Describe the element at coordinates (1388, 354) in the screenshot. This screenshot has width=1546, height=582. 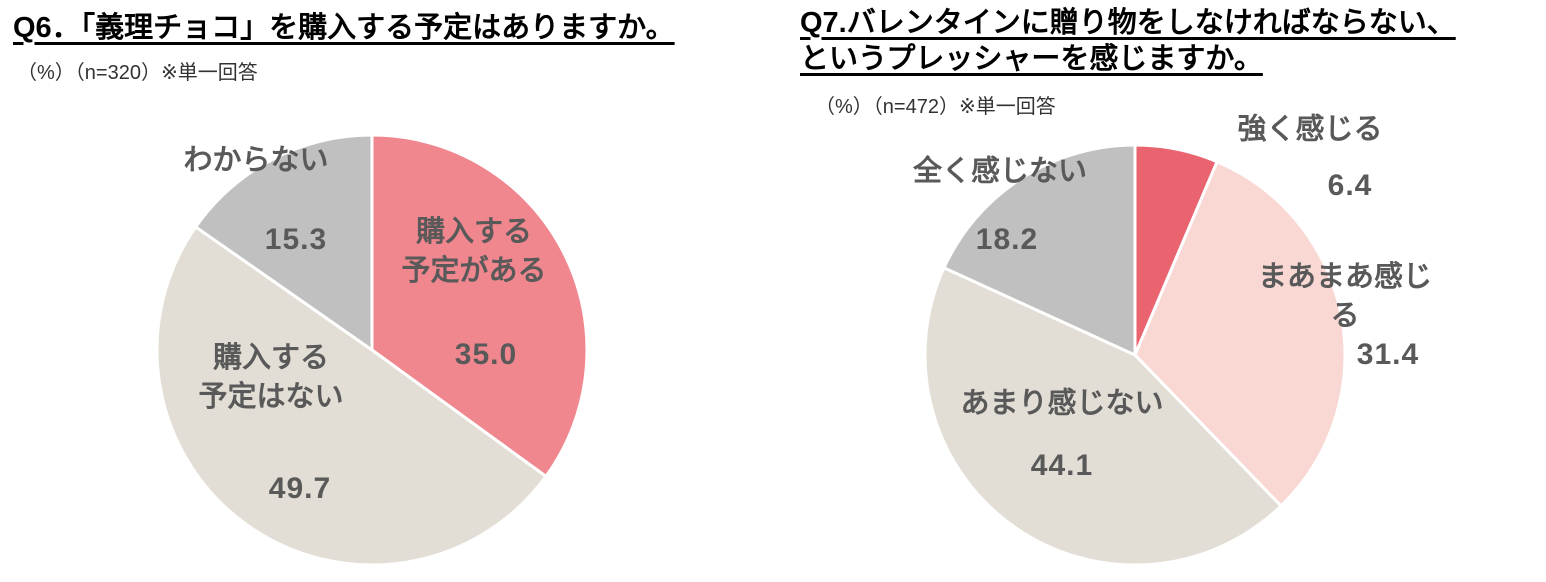
I see `slice-value-maamaa: 31.4` at that location.